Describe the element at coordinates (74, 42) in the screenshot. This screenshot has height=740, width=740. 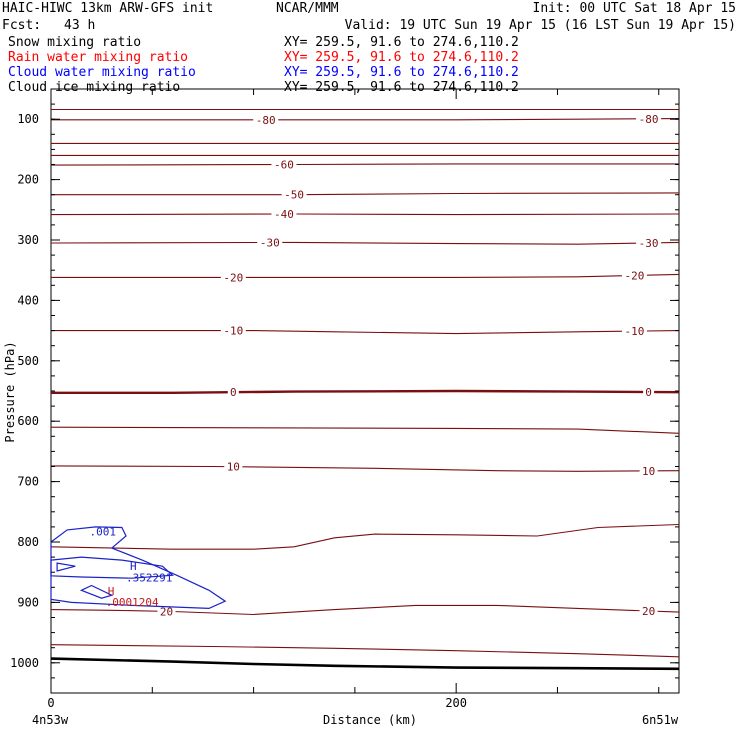
I see `field-name: Snow mixing ratio` at that location.